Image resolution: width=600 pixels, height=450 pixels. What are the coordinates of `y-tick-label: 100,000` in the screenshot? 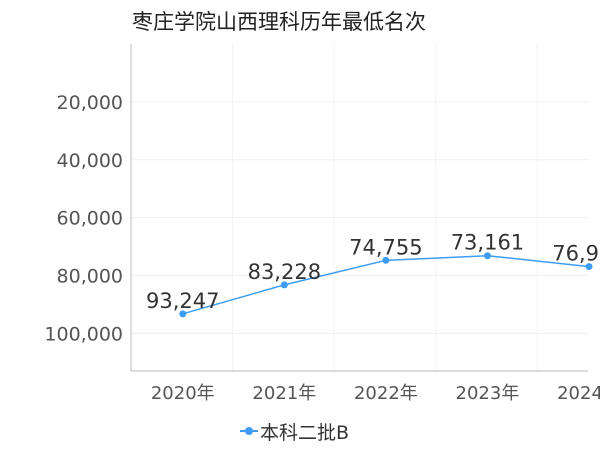 It's located at (83, 334).